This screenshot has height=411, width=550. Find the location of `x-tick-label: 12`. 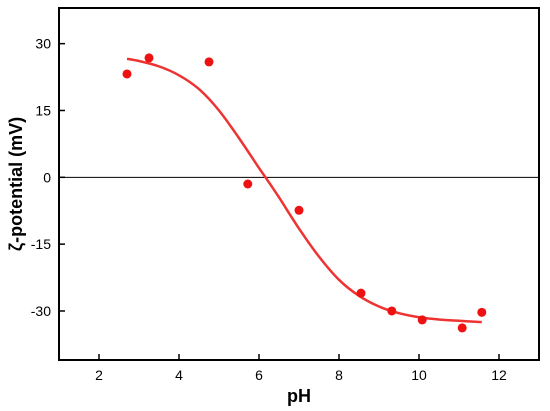

x-tick-label: 12 is located at coordinates (499, 375).